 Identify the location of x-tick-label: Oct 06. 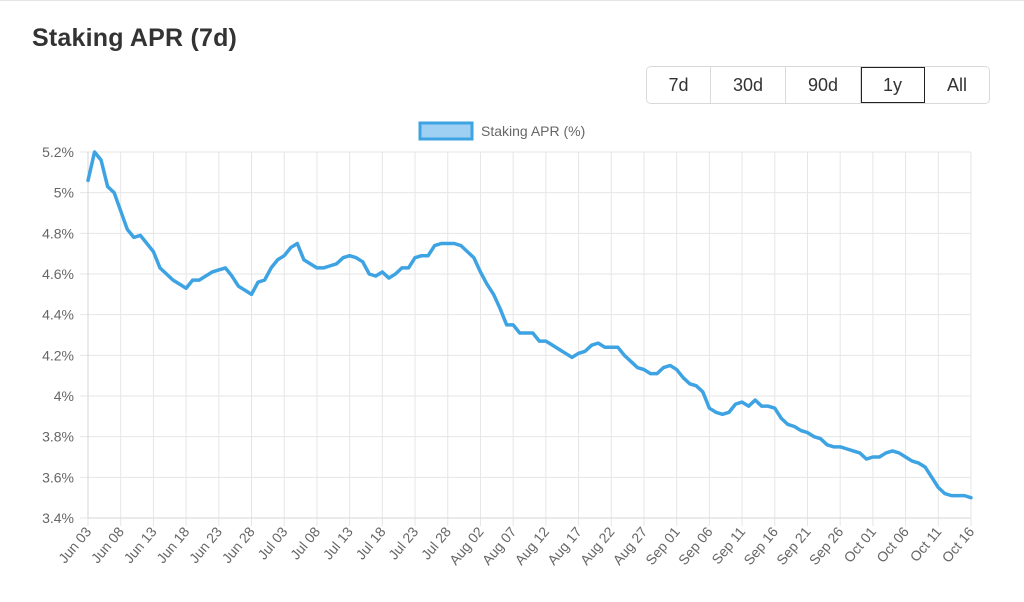
(892, 544).